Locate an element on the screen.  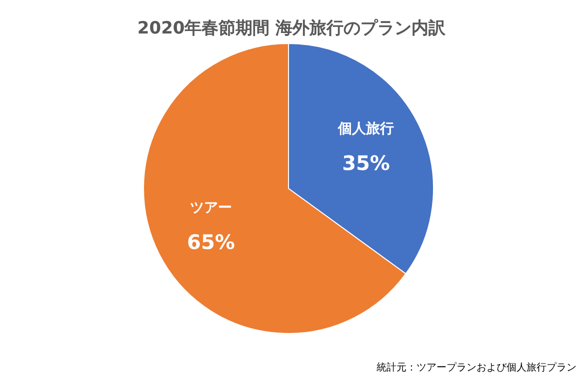
chart-title: 2020年春節期間 海外旅行のプラン内訳 is located at coordinates (292, 28).